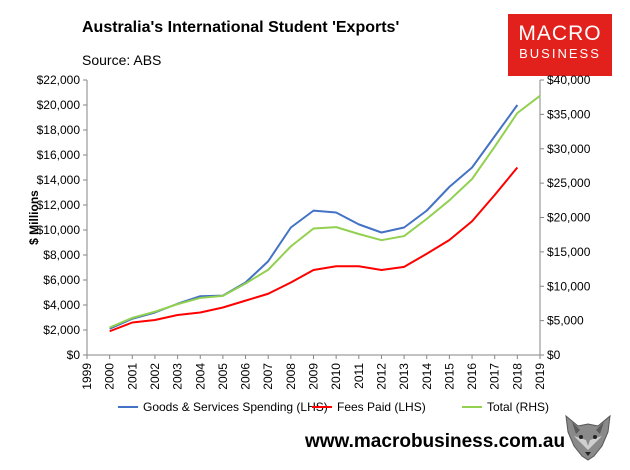 This screenshot has width=630, height=470. Describe the element at coordinates (59, 105) in the screenshot. I see `left-tick-label: $20,000` at that location.